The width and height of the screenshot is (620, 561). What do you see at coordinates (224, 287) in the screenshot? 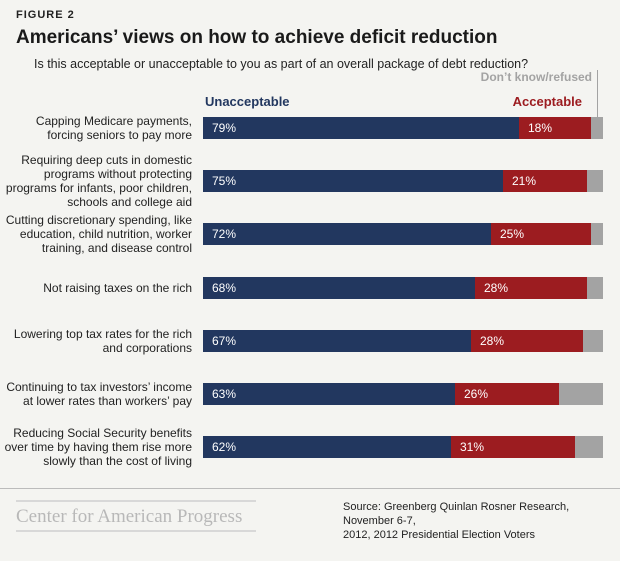
I see `value-label: 68%` at bounding box center [224, 287].